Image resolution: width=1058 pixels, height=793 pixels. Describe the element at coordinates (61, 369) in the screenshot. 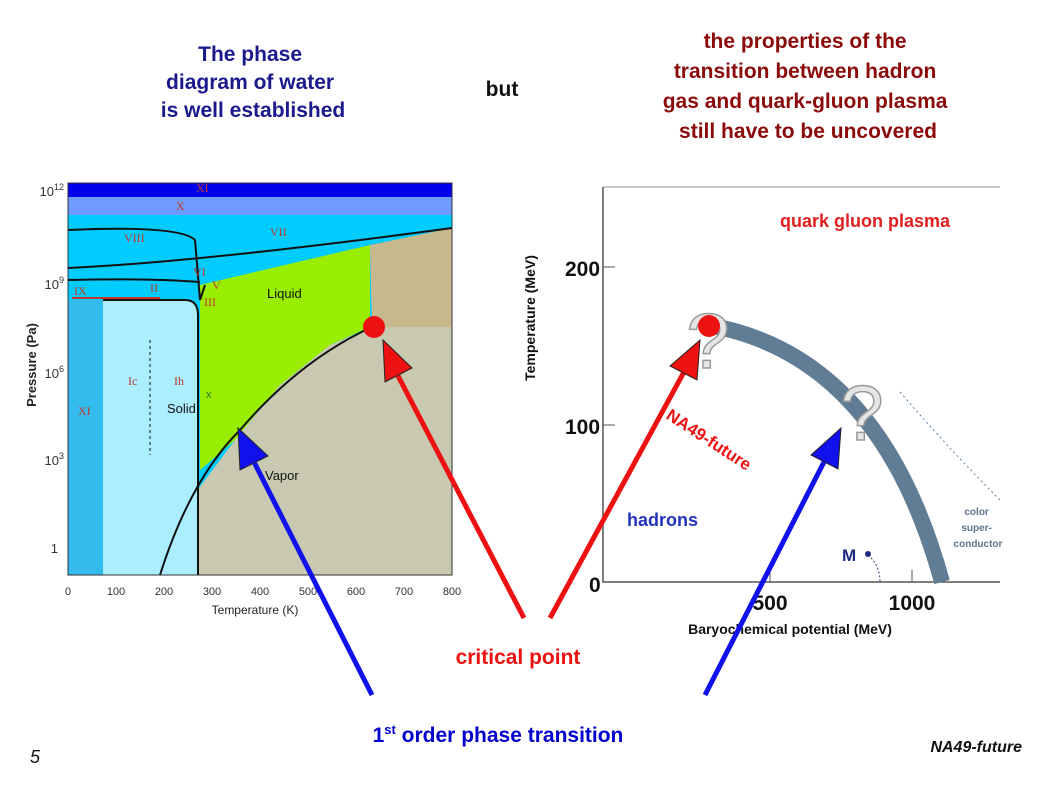

I see `exponent: 6` at that location.